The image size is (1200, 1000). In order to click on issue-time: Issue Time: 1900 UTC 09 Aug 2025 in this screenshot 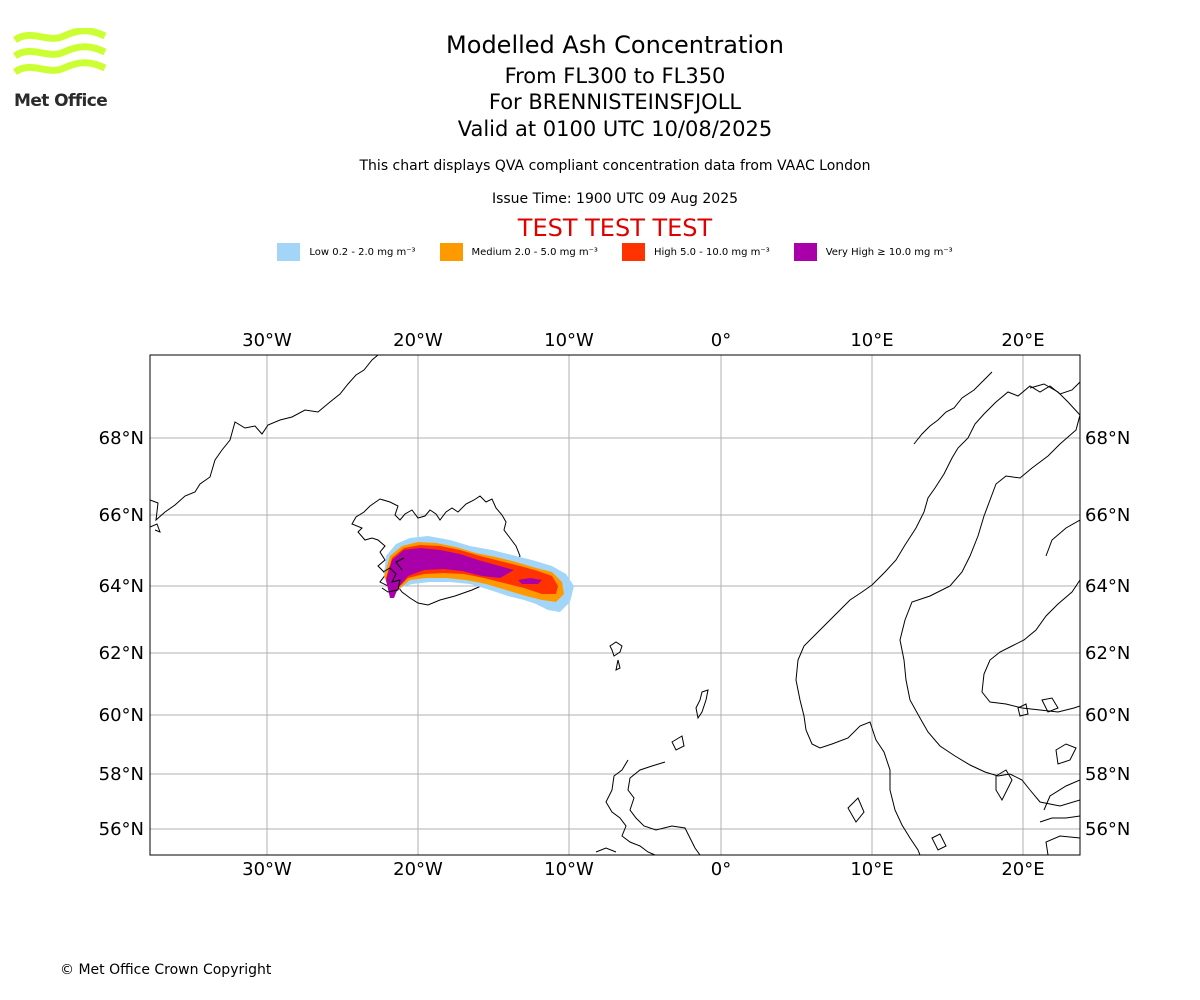, I will do `click(615, 199)`.